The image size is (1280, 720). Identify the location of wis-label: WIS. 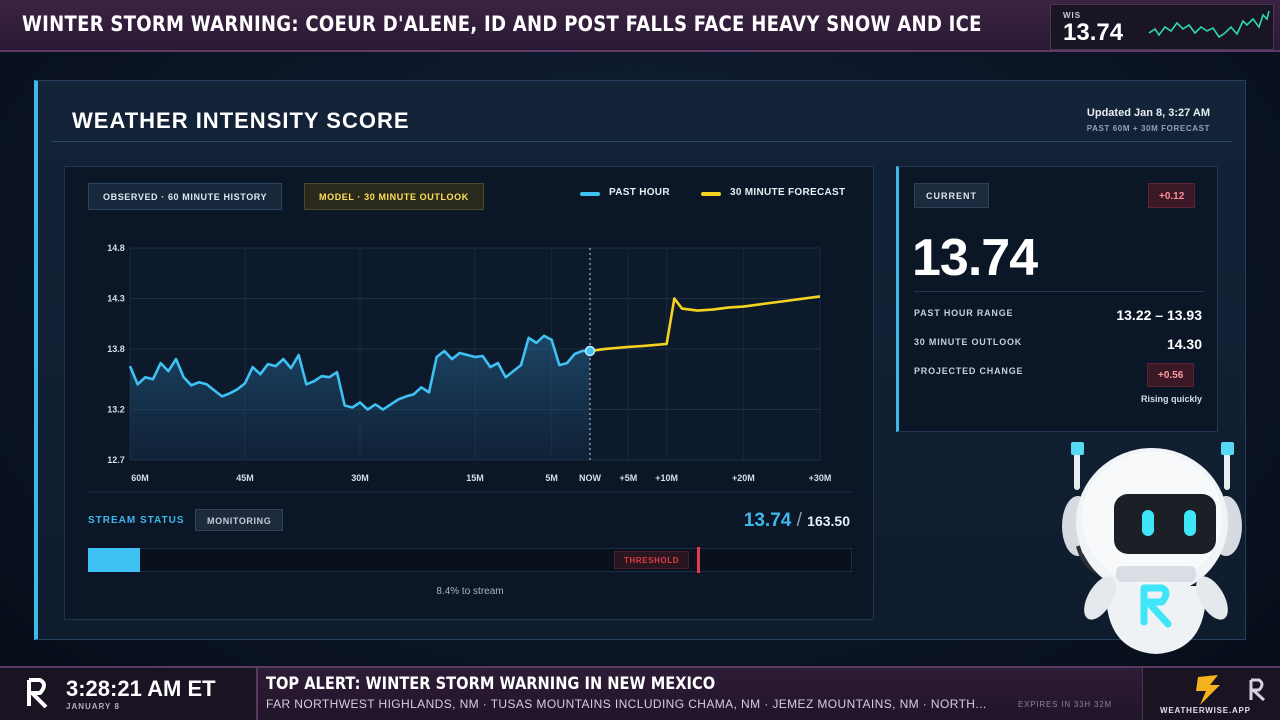
(1072, 15).